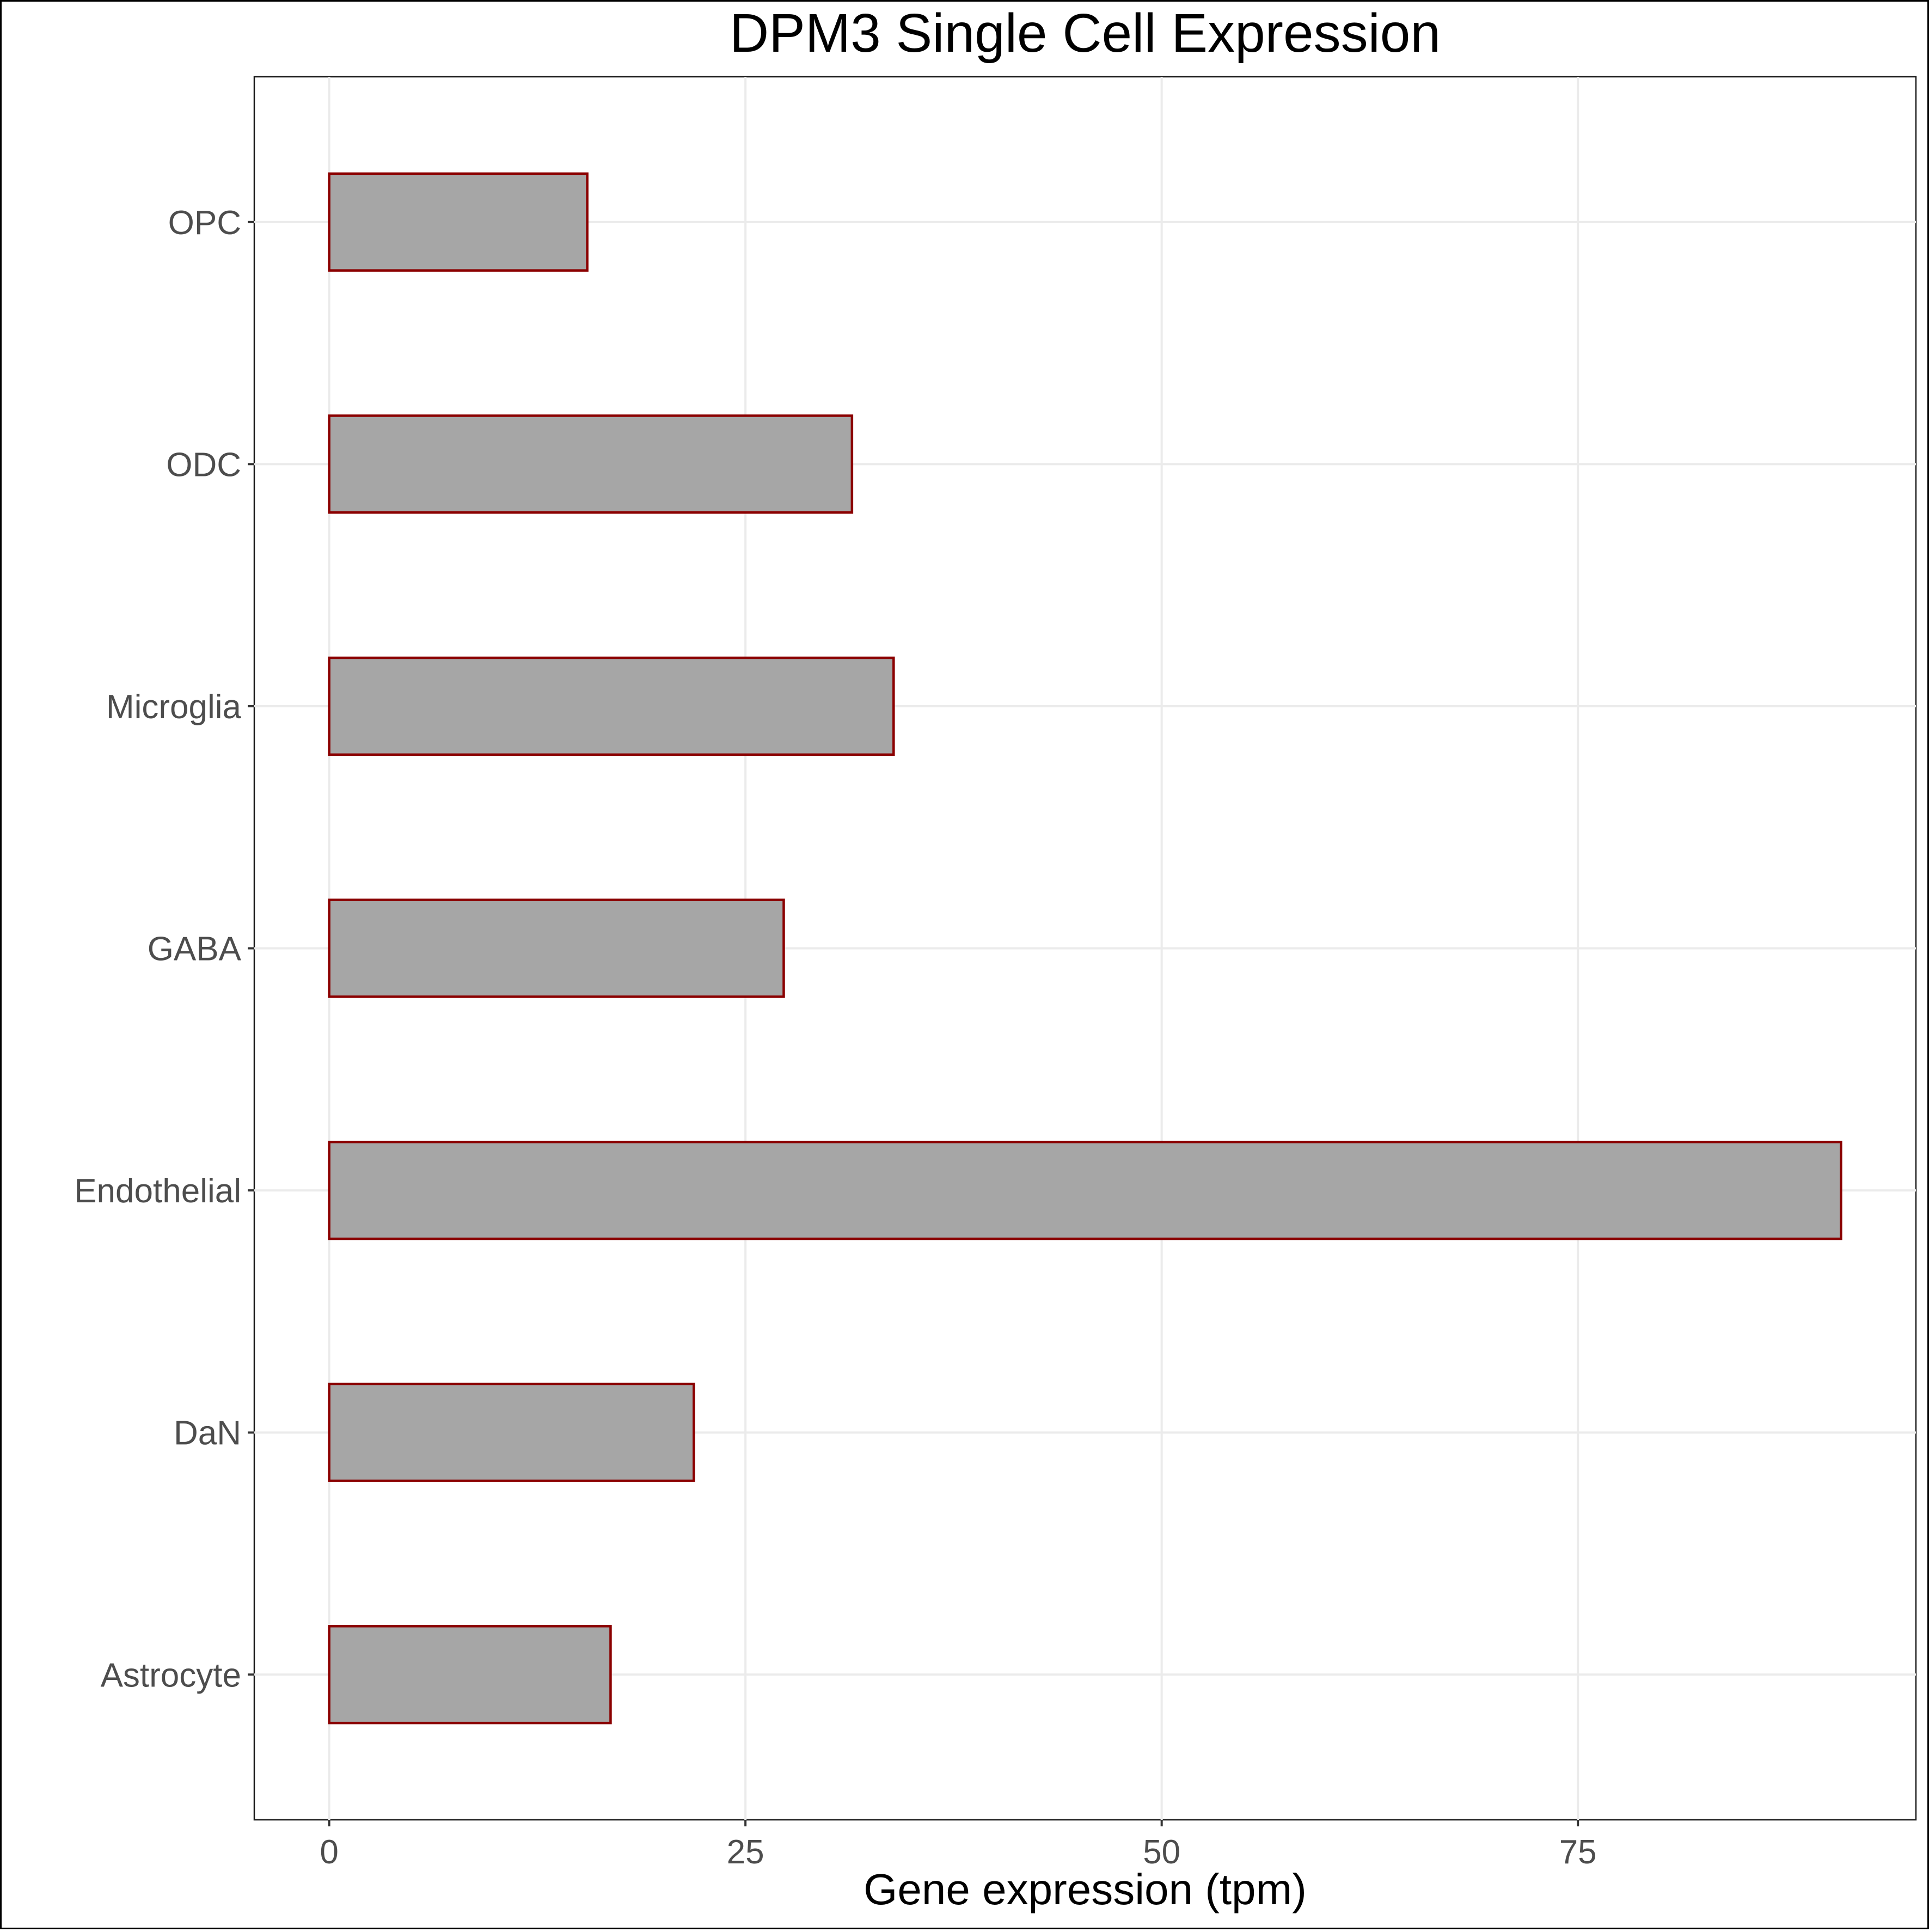 The height and width of the screenshot is (1932, 1929). I want to click on x-tick-label-0: 0, so click(329, 1852).